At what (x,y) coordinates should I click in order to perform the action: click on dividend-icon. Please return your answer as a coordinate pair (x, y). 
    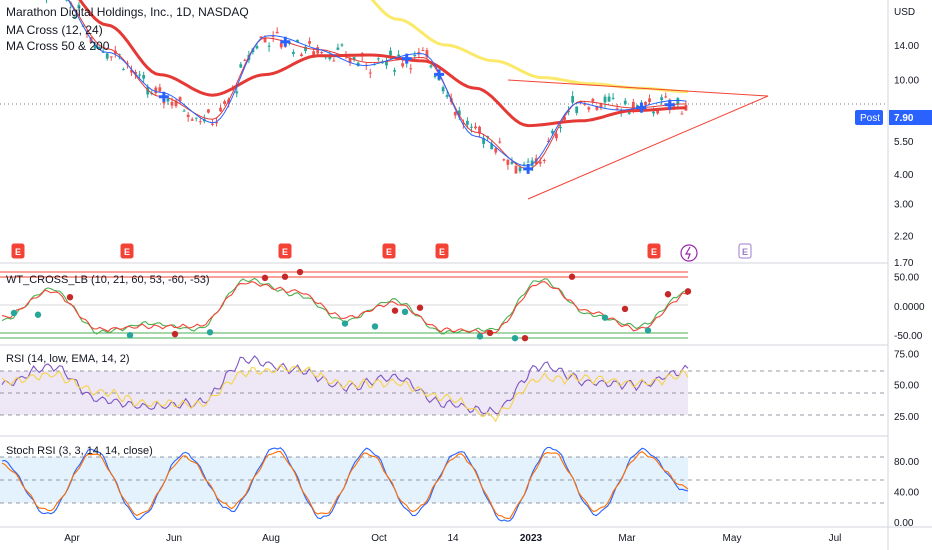
    Looking at the image, I should click on (689, 253).